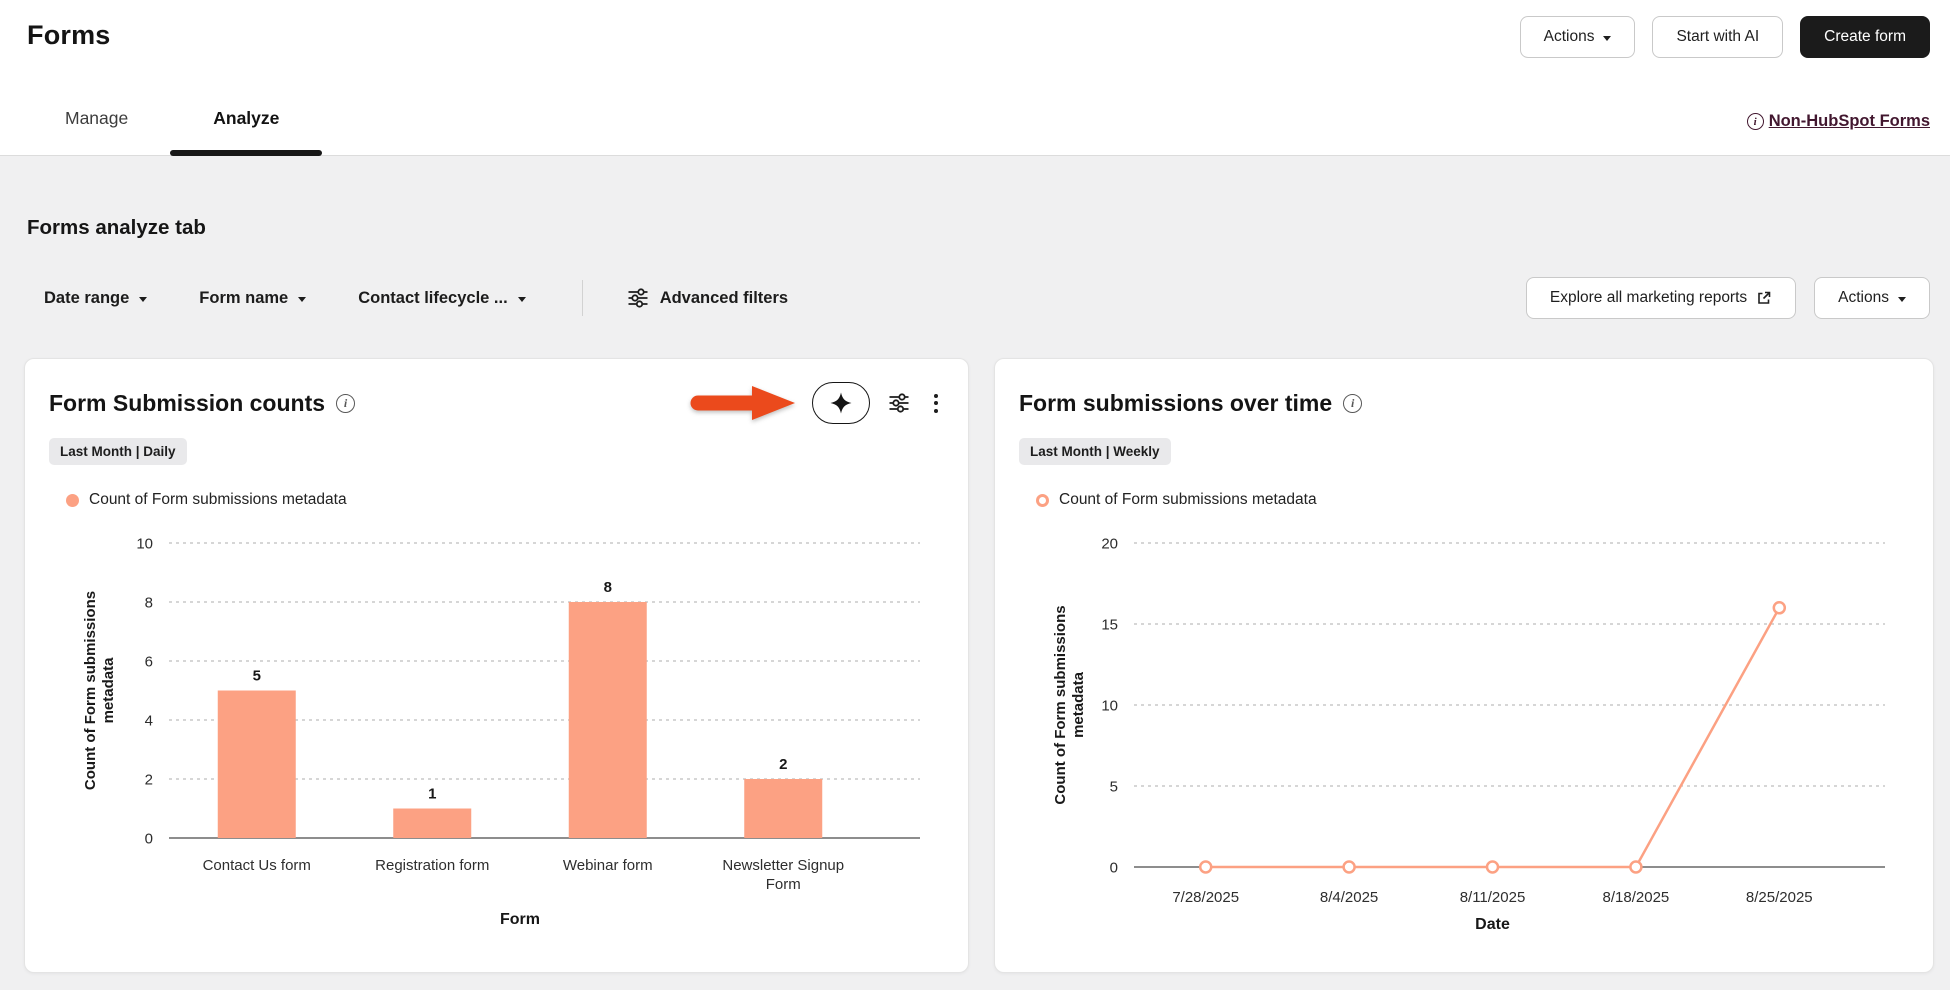  I want to click on svg-text: 7/28/2025, so click(1205, 897).